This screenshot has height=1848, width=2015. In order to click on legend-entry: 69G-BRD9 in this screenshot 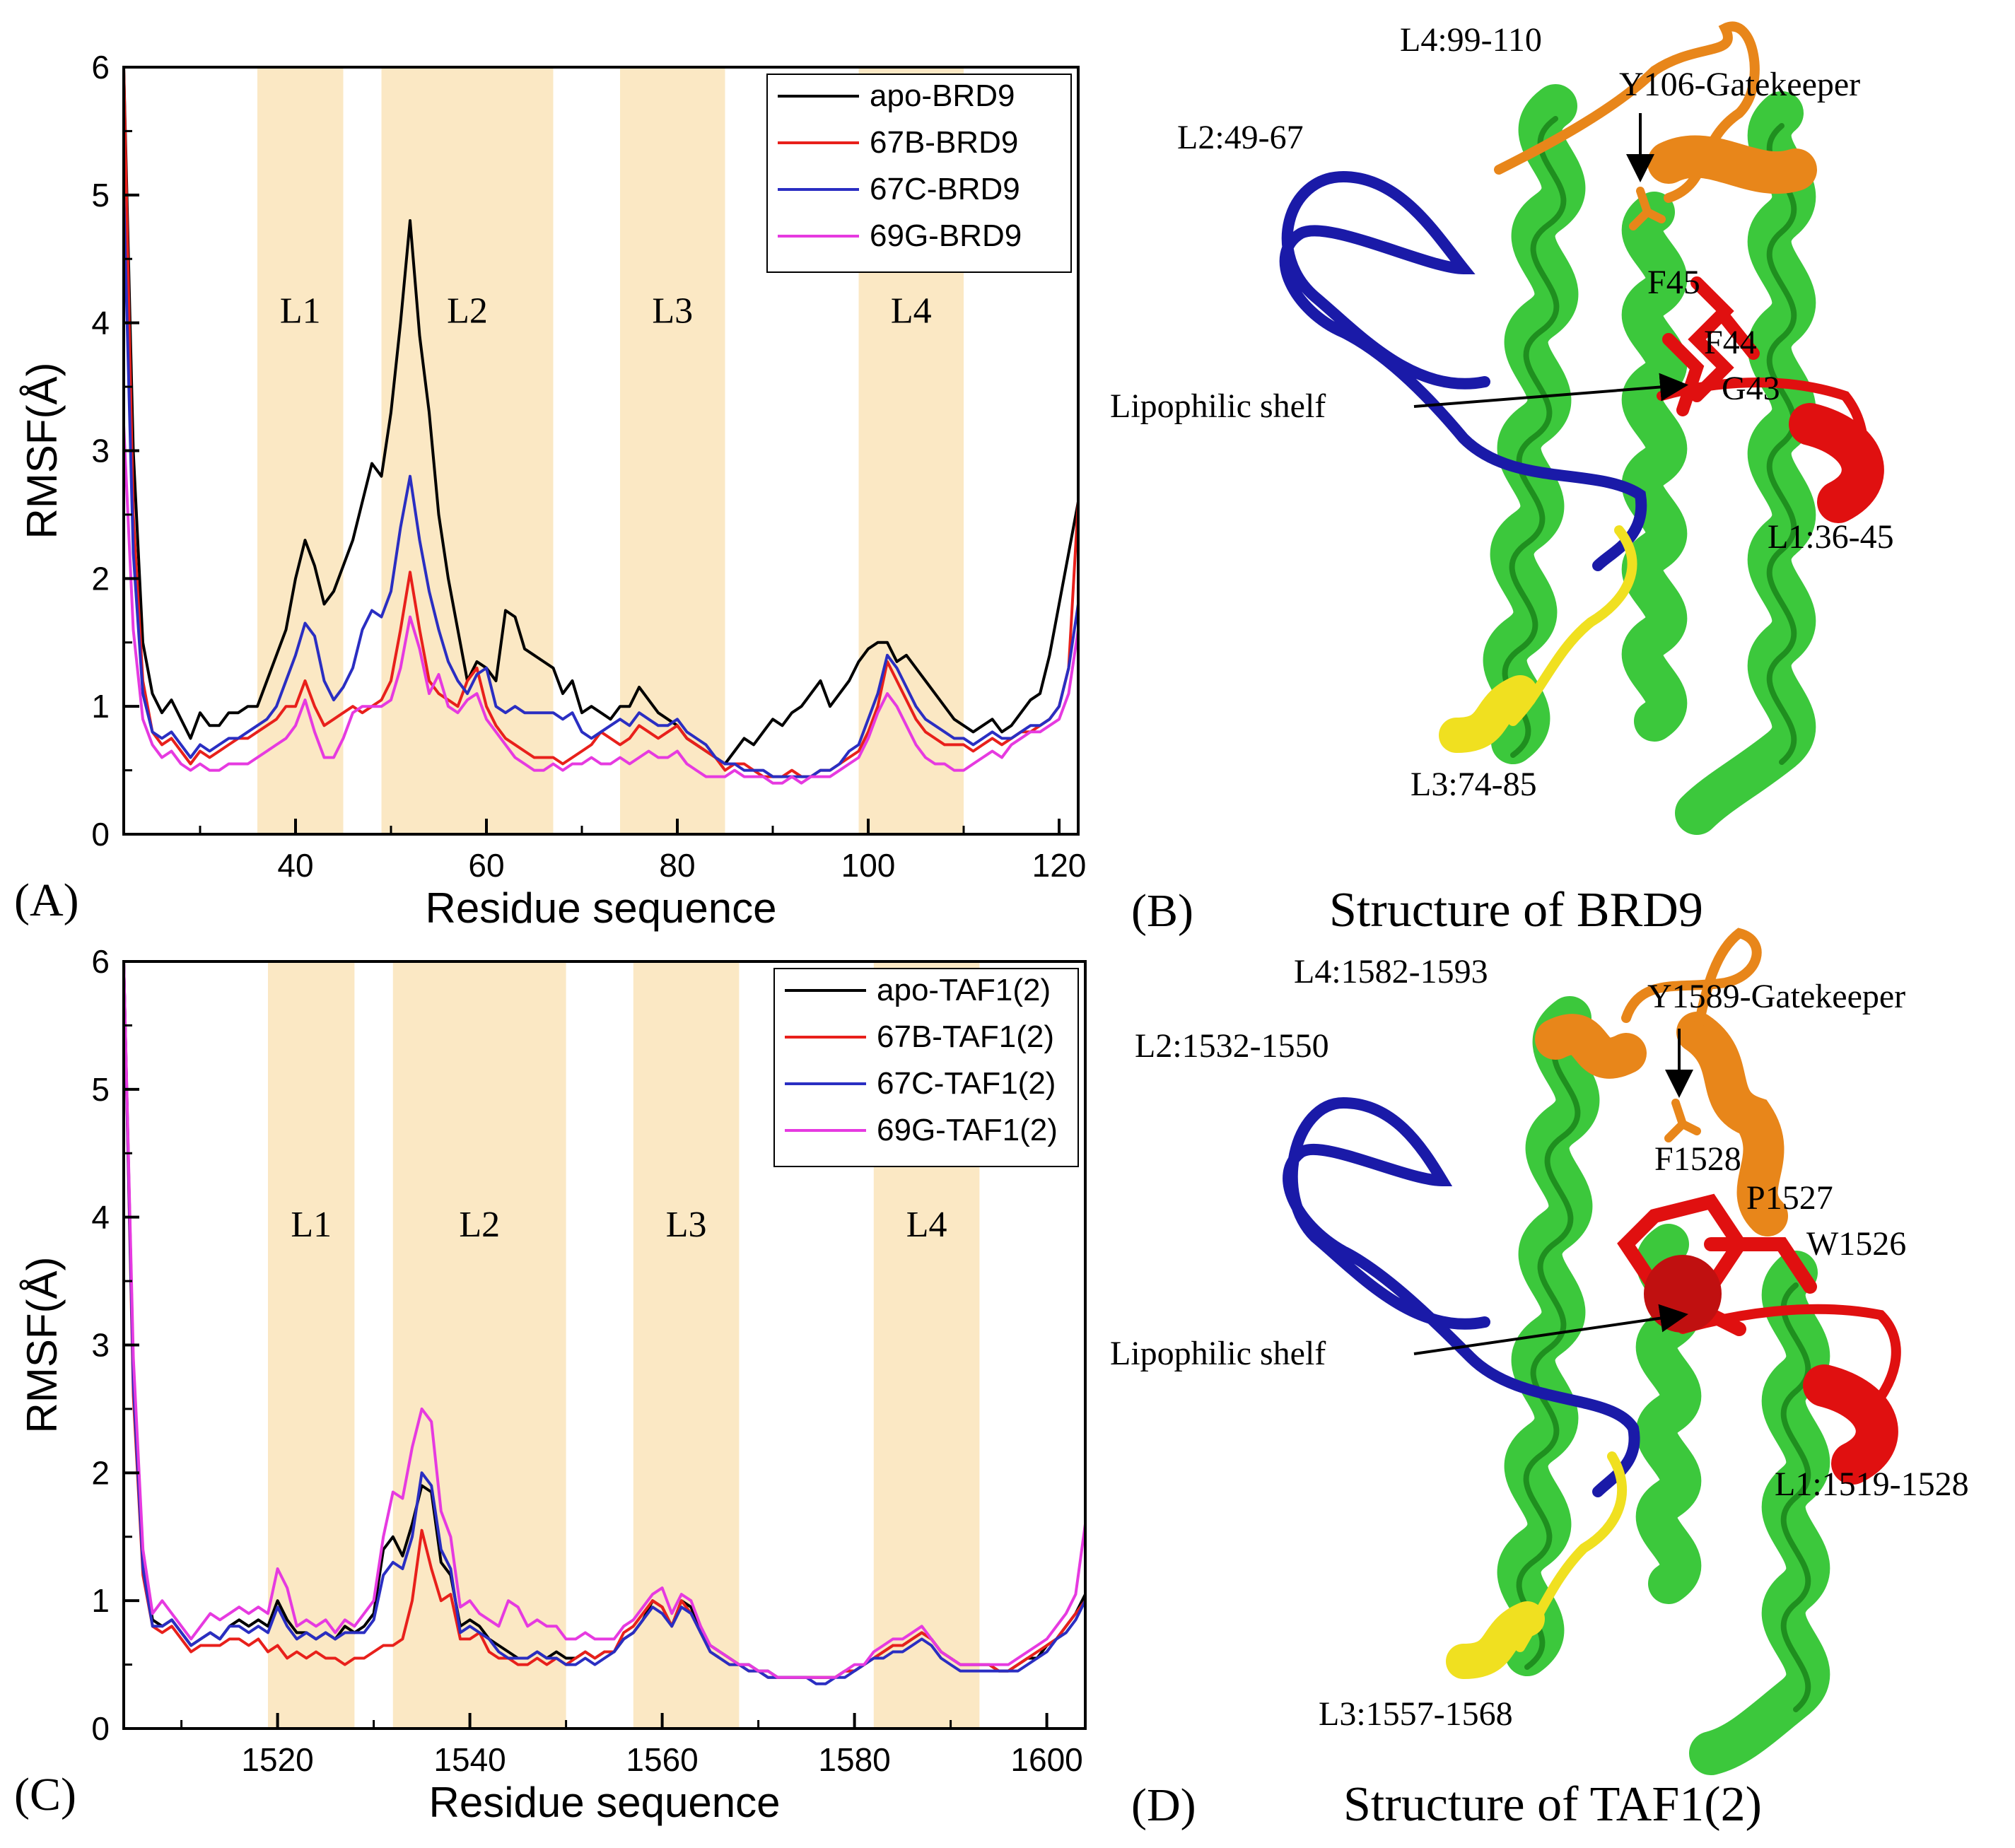, I will do `click(946, 235)`.